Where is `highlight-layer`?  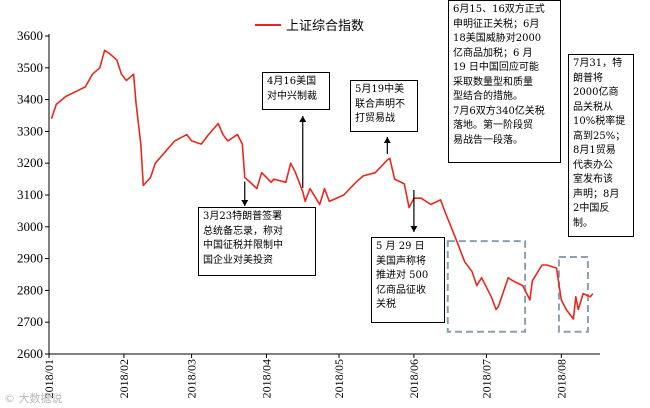 highlight-layer is located at coordinates (517, 286).